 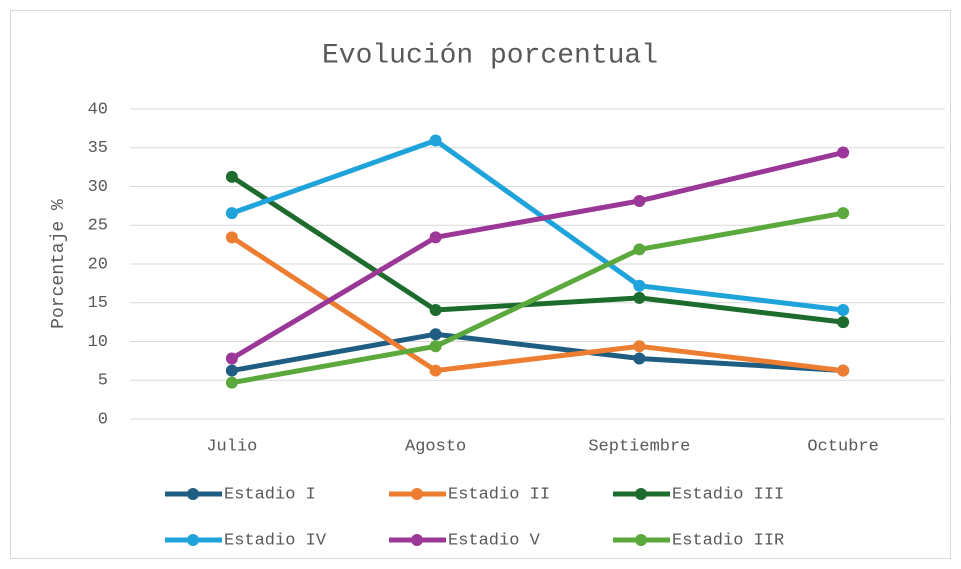 I want to click on legend-label: Estadio V, so click(x=494, y=540).